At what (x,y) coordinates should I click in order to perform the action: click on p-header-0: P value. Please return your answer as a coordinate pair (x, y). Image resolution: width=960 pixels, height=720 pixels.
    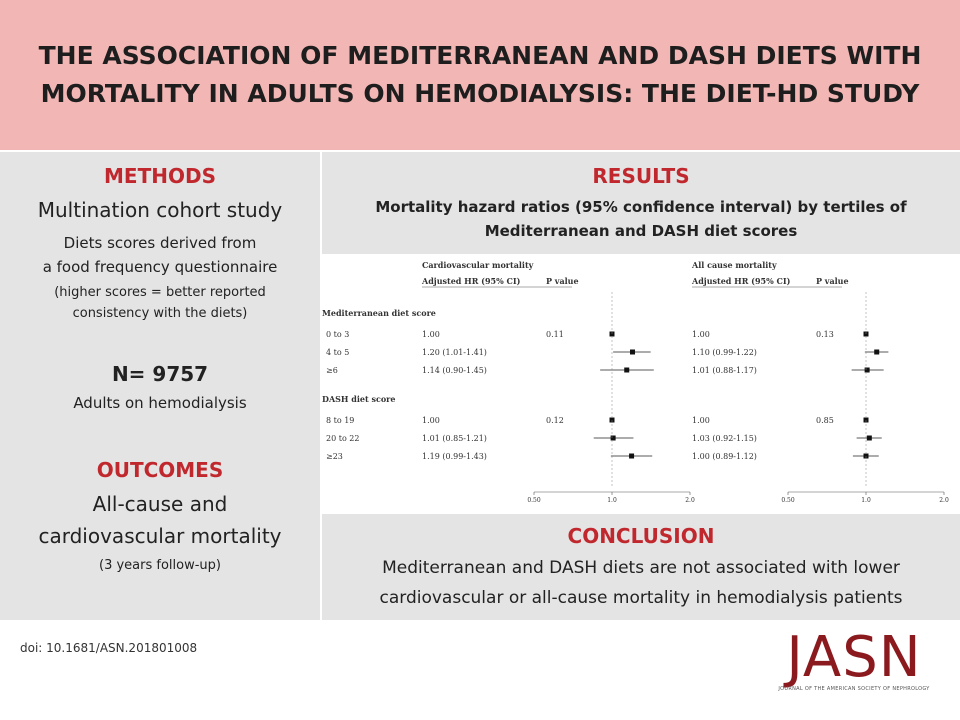
    Looking at the image, I should click on (562, 281).